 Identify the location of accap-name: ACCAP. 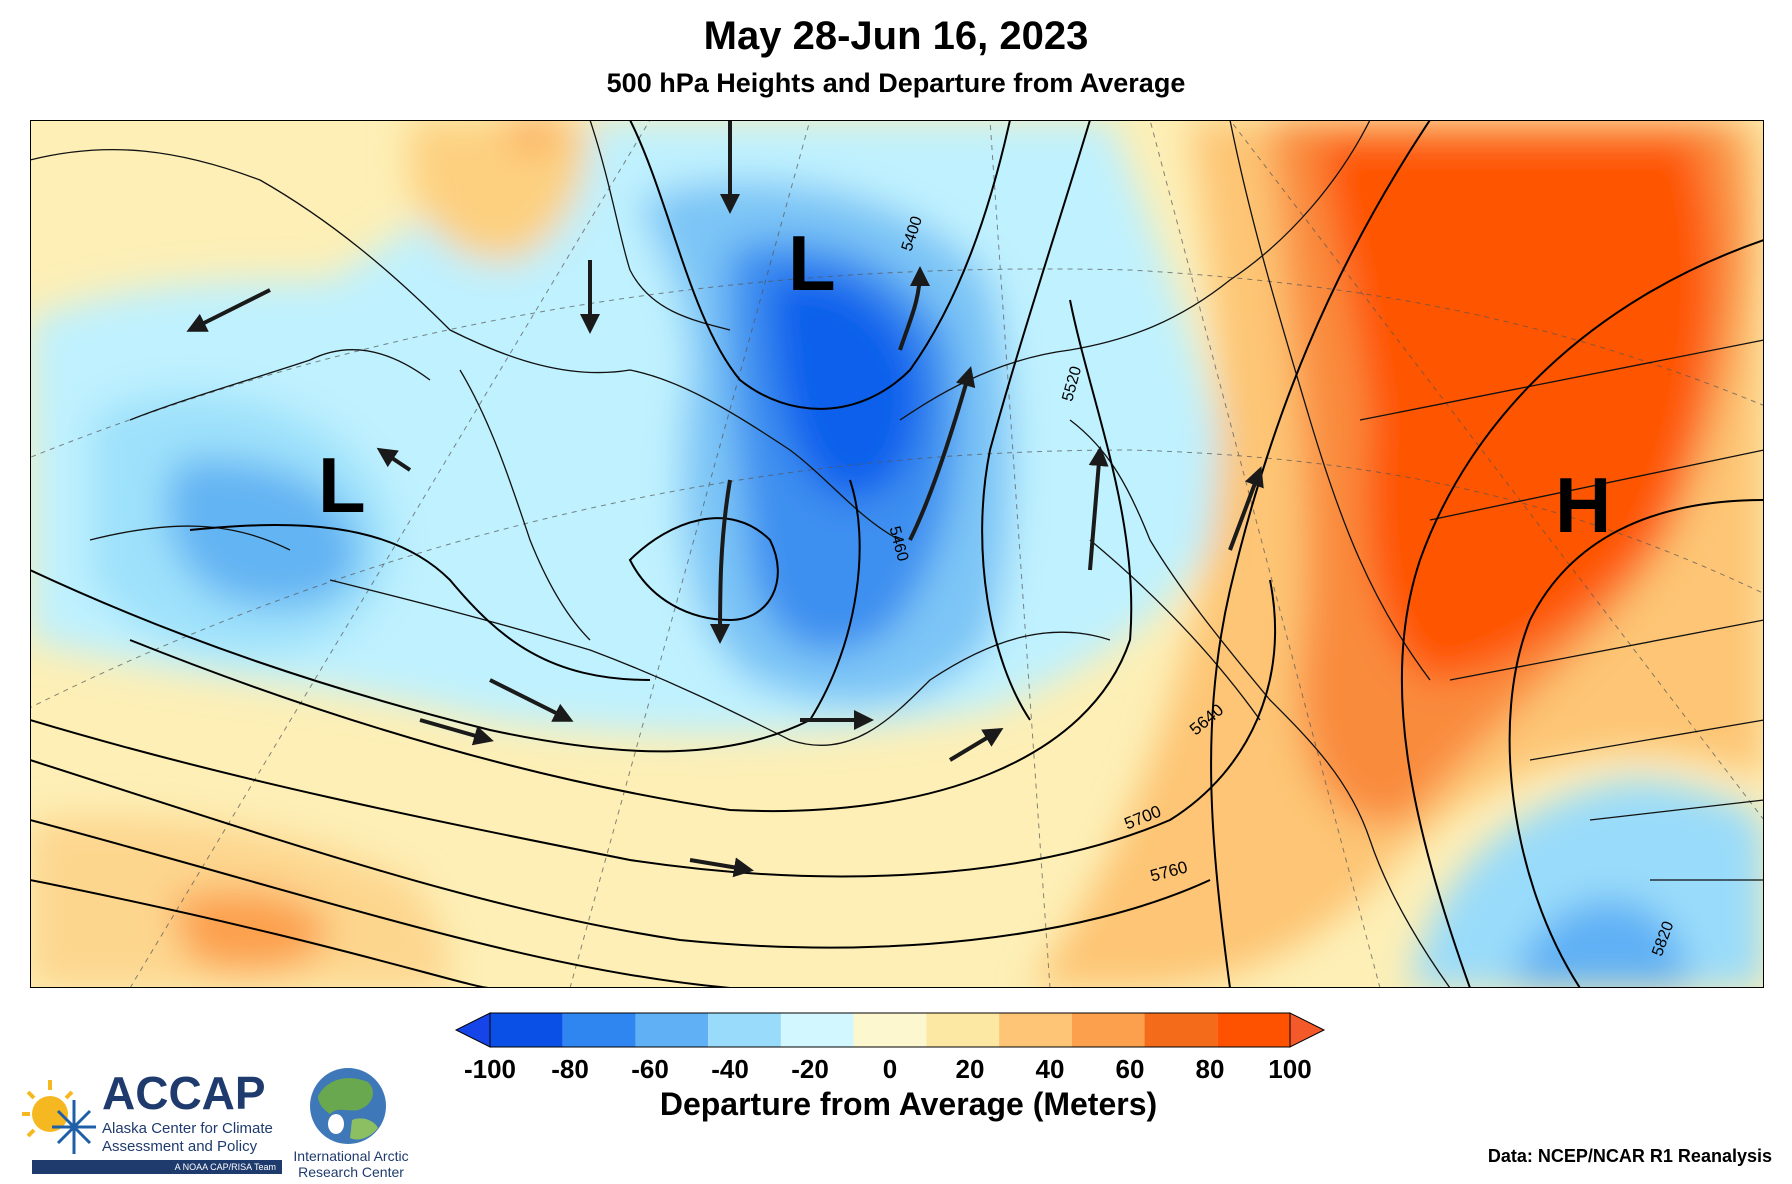
(184, 1093).